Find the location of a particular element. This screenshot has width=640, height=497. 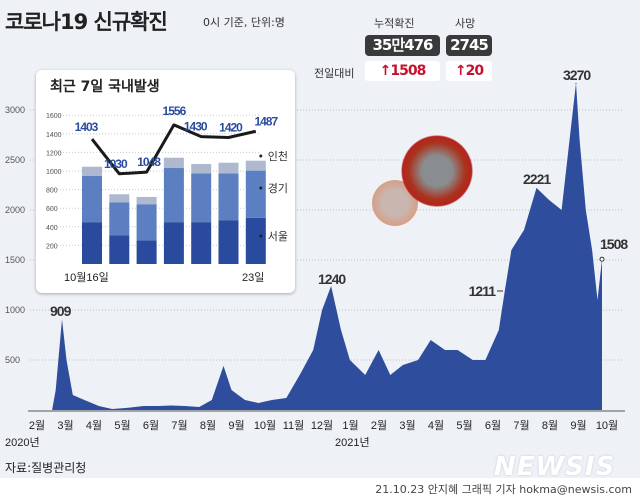

total-line-label: 1487 is located at coordinates (266, 121).